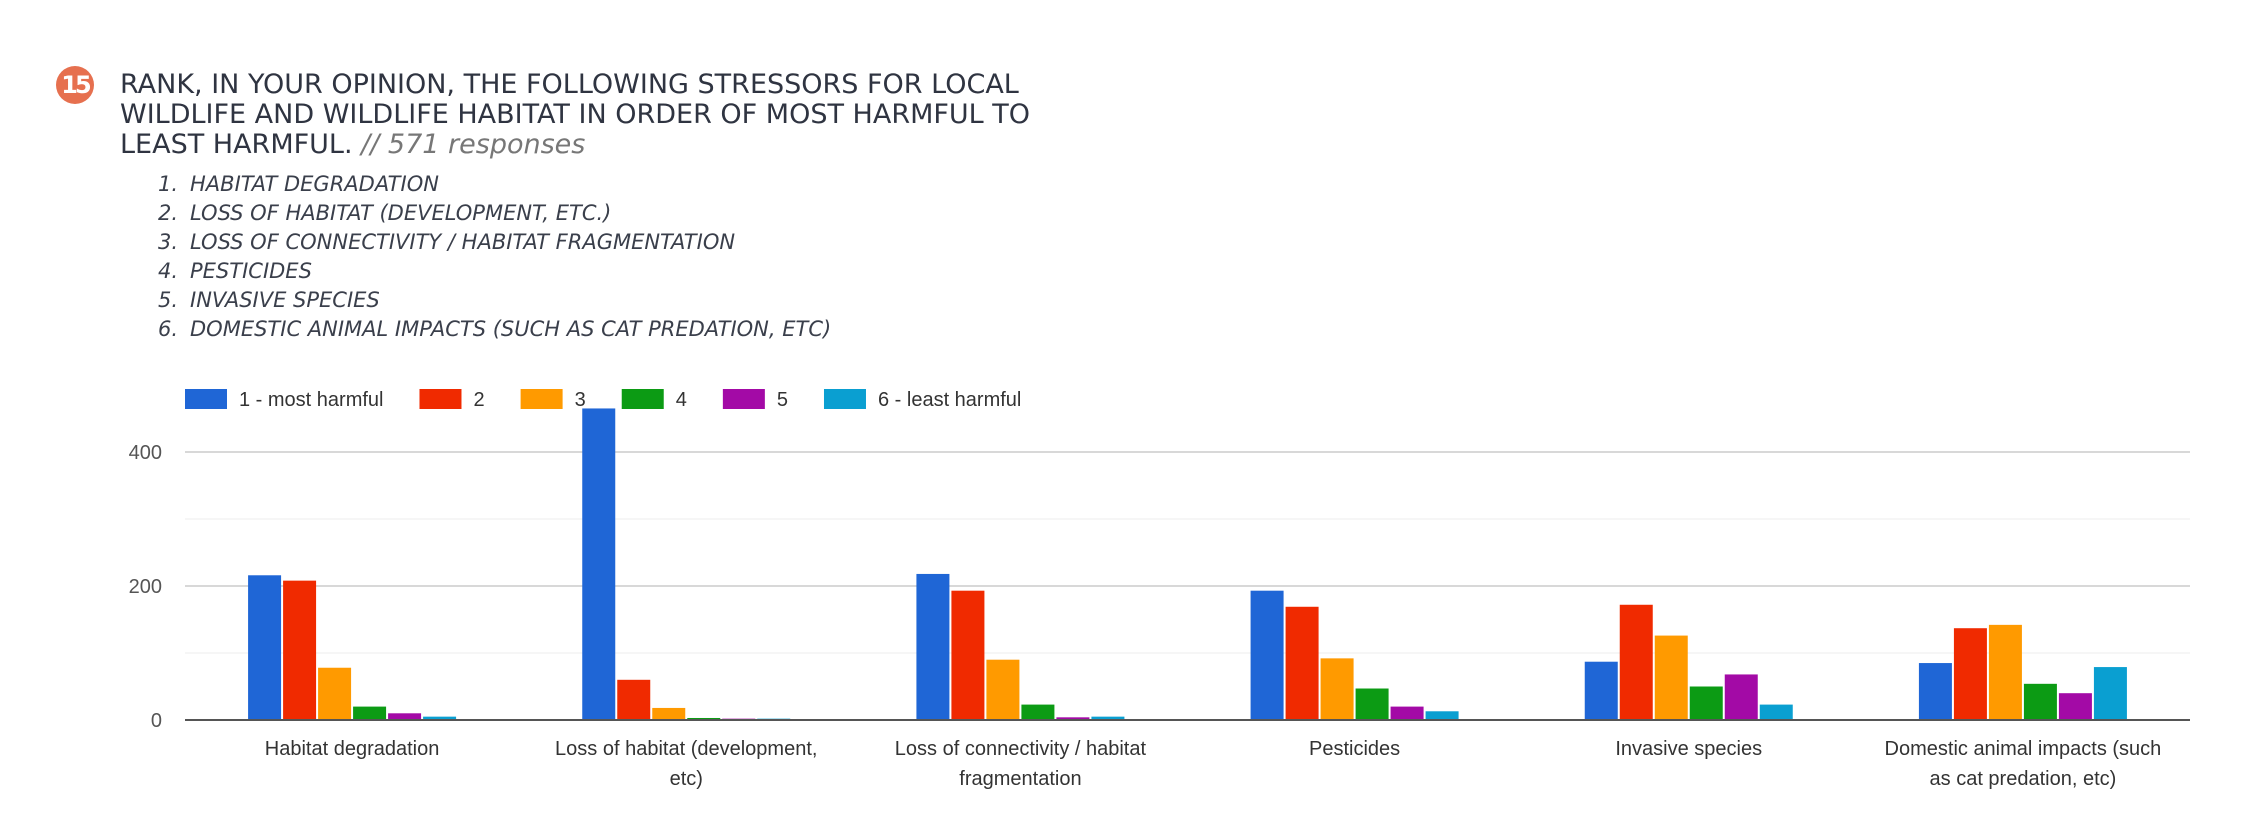 The width and height of the screenshot is (2252, 838). I want to click on x-tick-label: Habitat degradation, so click(352, 749).